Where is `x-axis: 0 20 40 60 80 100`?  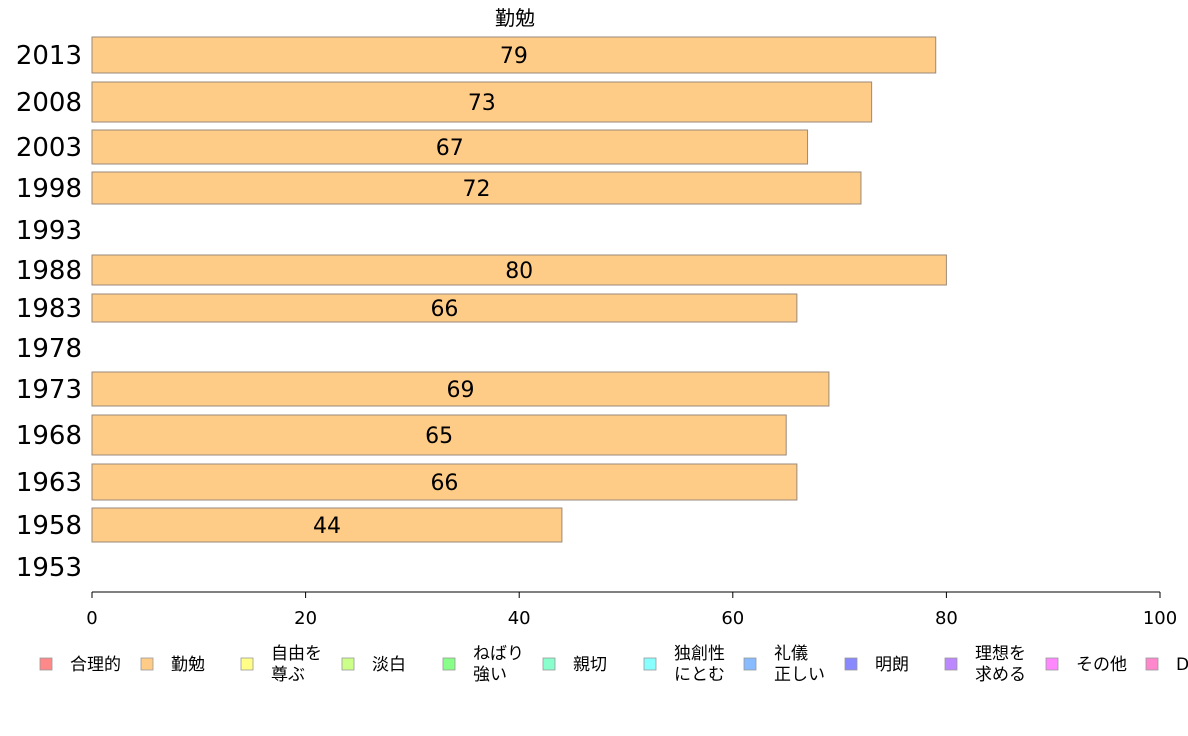
x-axis: 0 20 40 60 80 100 is located at coordinates (631, 610).